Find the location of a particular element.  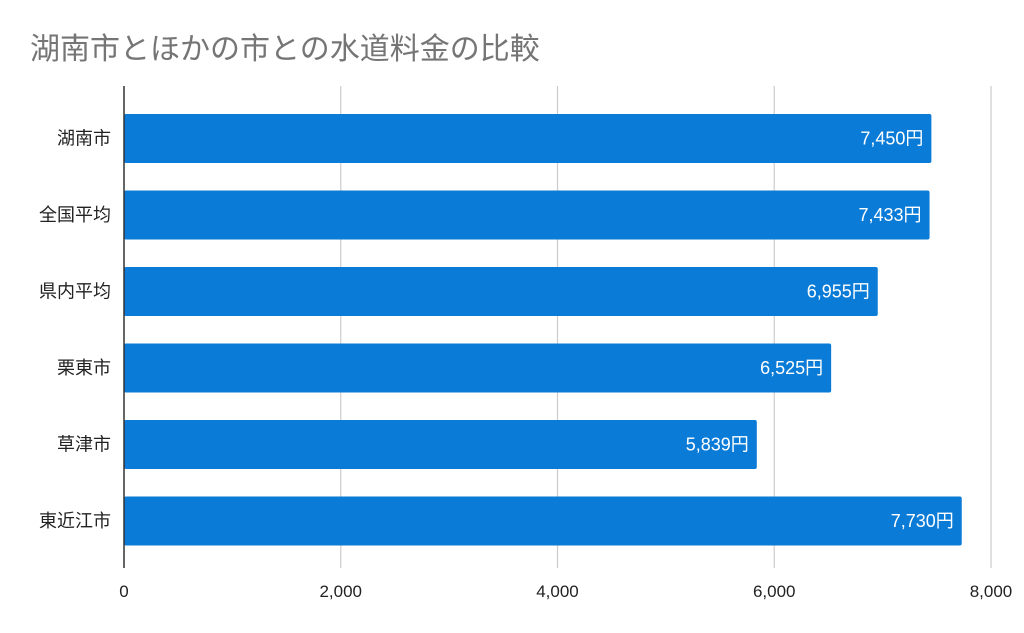

x-tick-label: 4,000 is located at coordinates (557, 591).